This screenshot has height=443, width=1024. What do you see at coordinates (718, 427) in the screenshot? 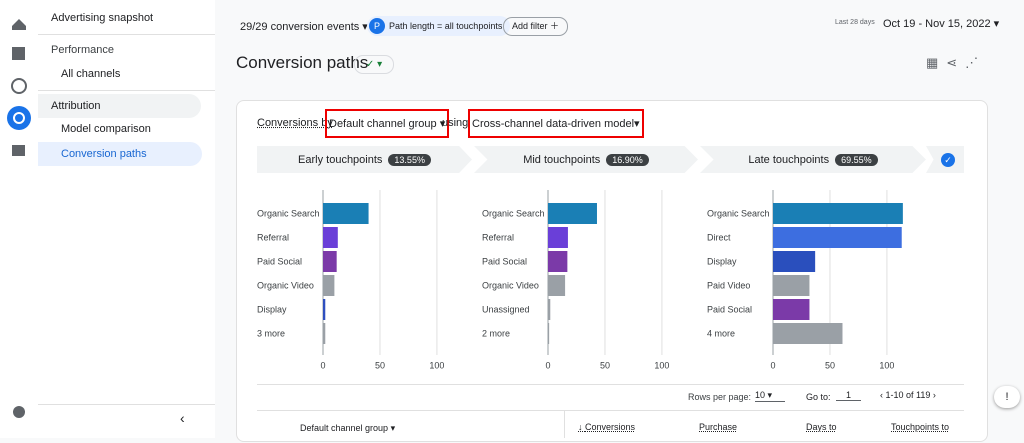
I see `table-header: Purchase` at bounding box center [718, 427].